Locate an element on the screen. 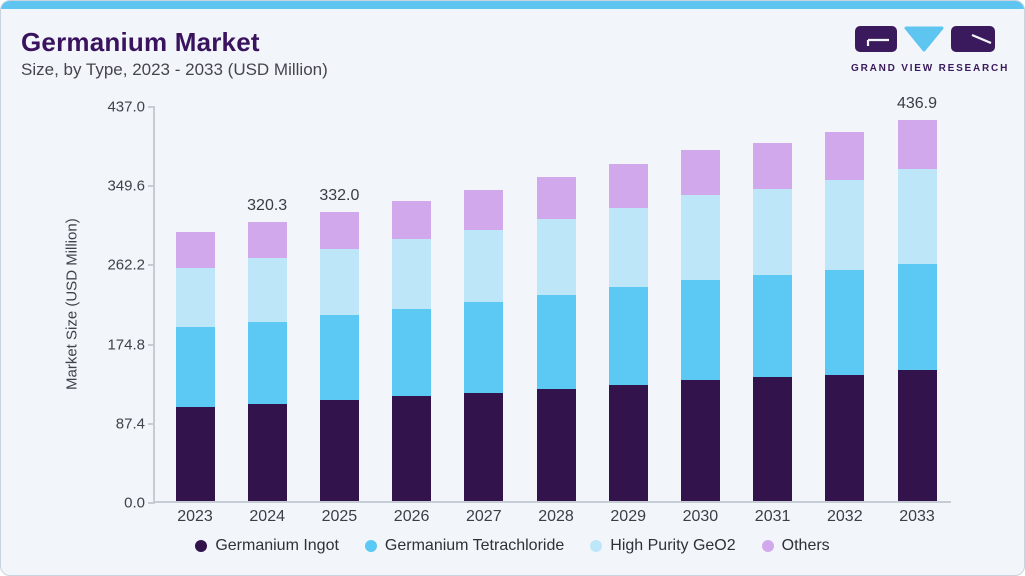  page-title: Germanium Market is located at coordinates (140, 42).